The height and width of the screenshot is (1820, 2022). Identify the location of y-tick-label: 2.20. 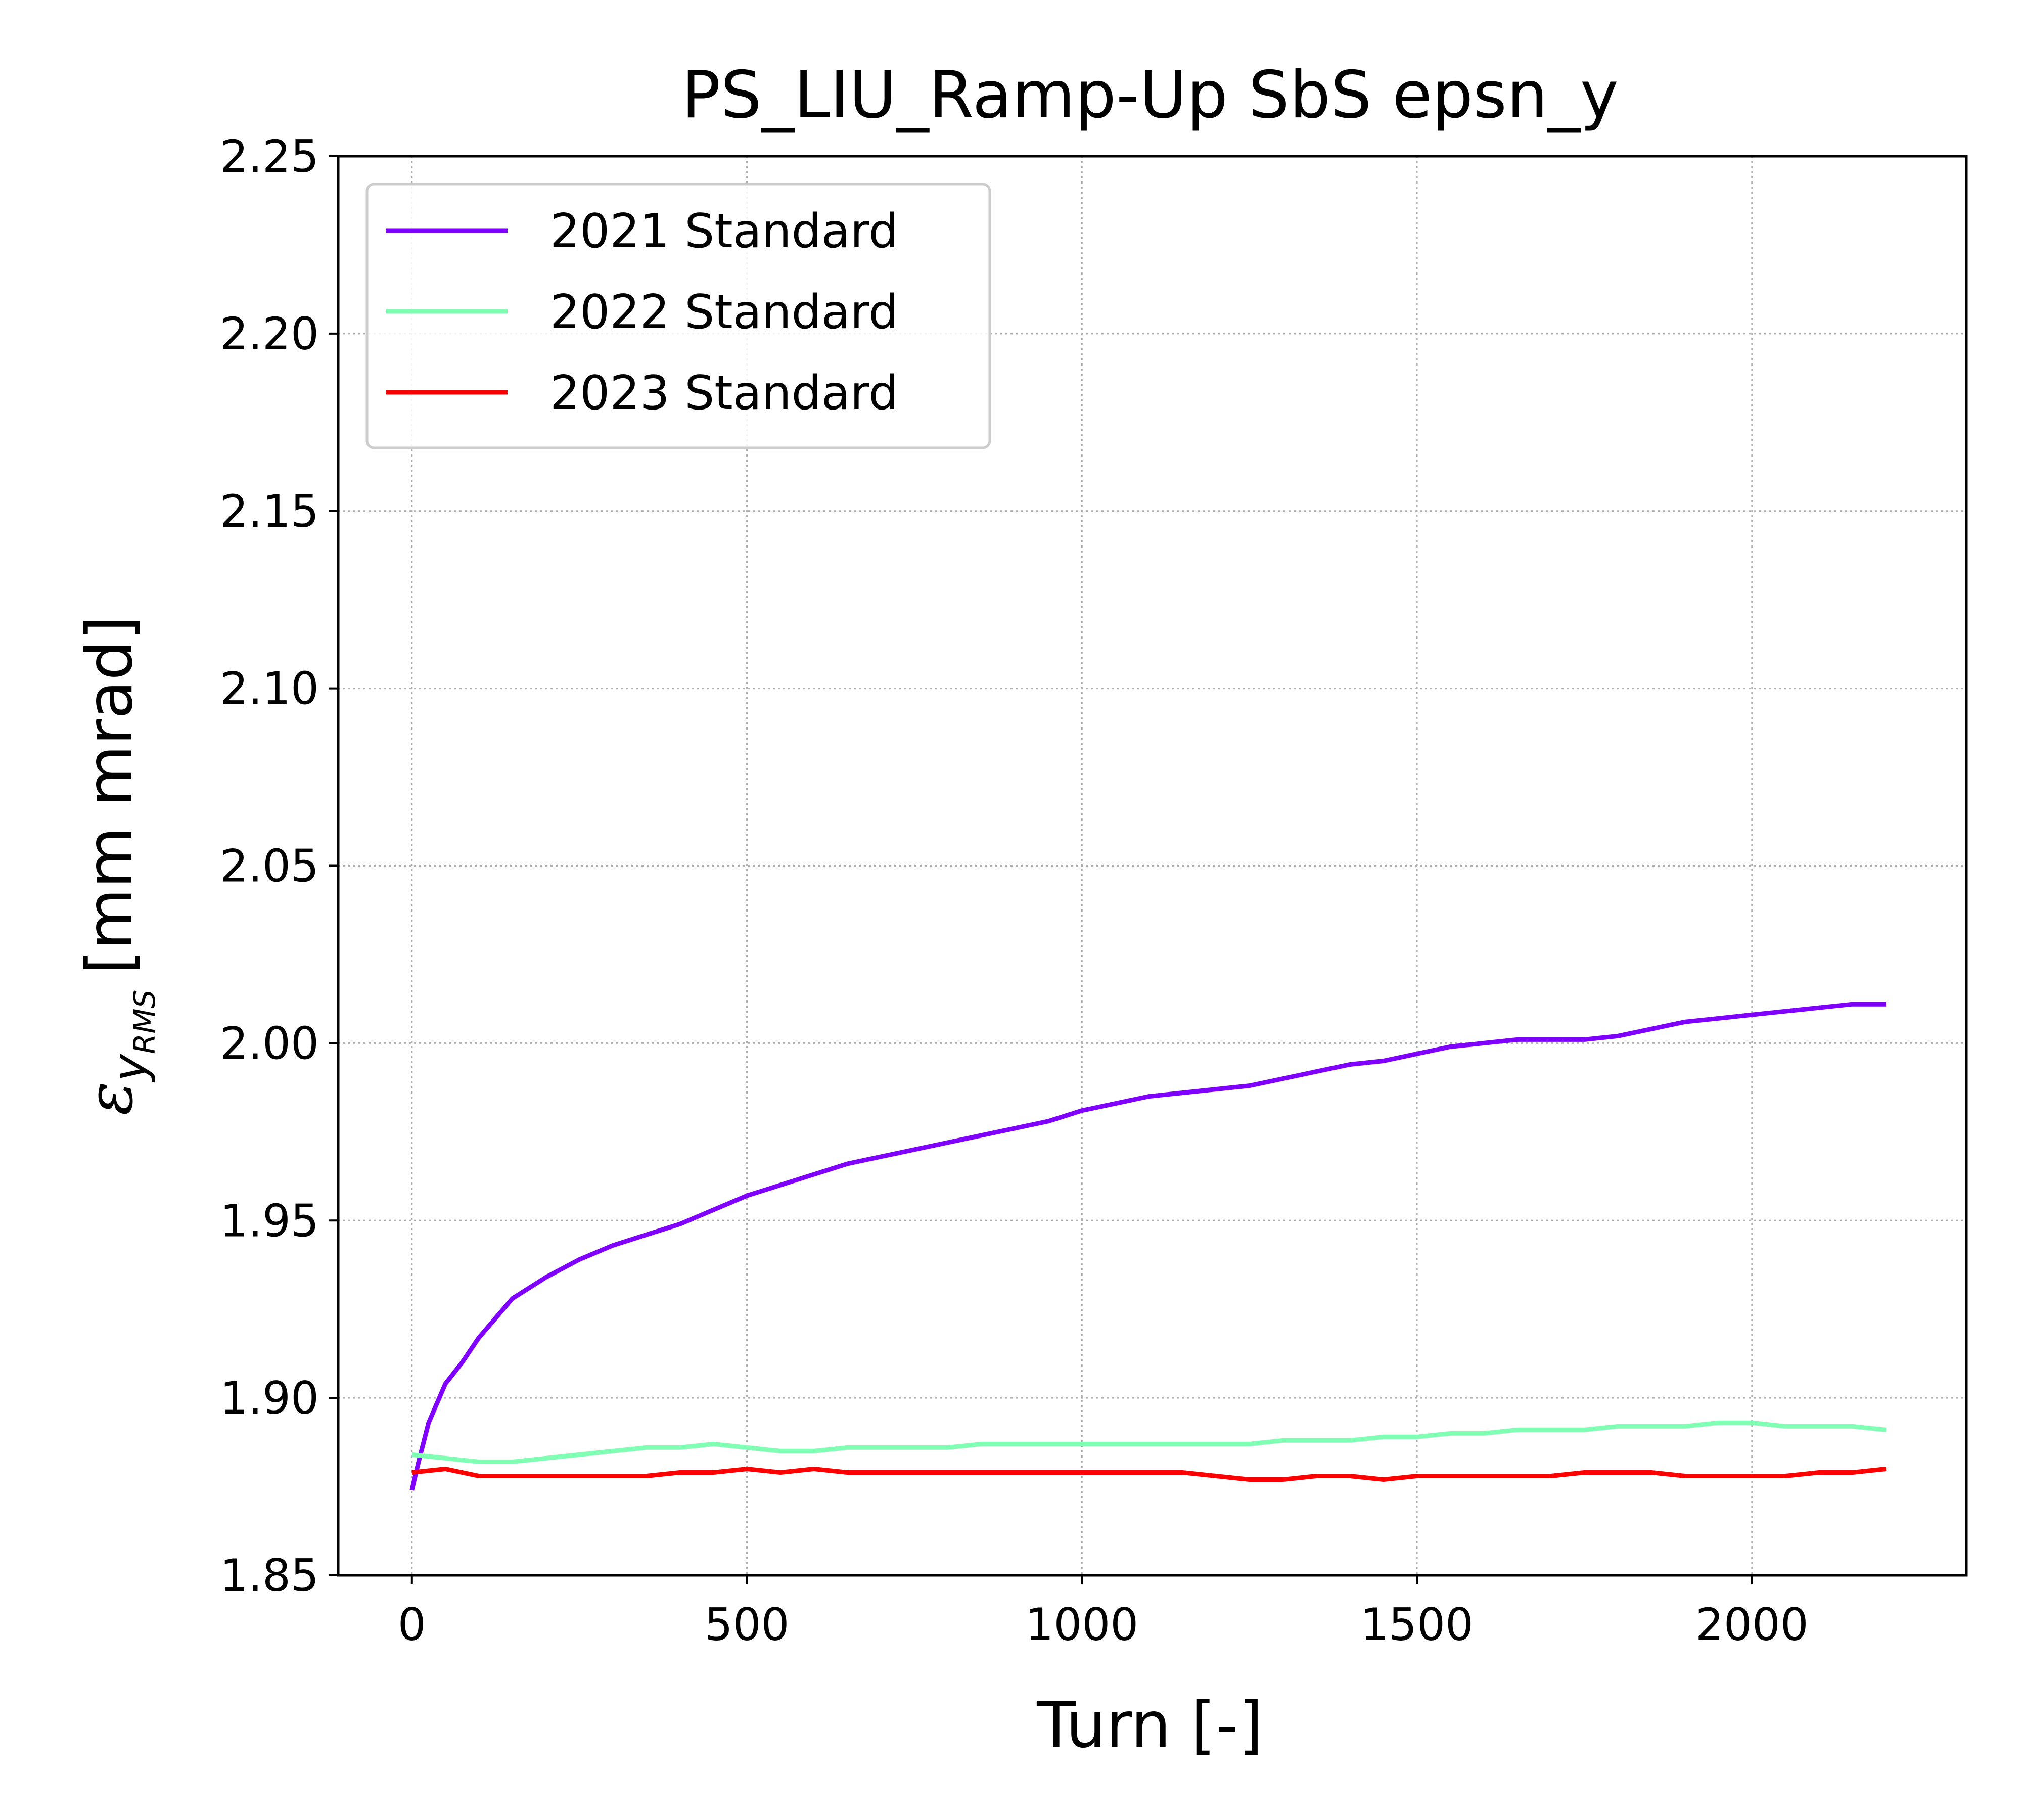
(269, 334).